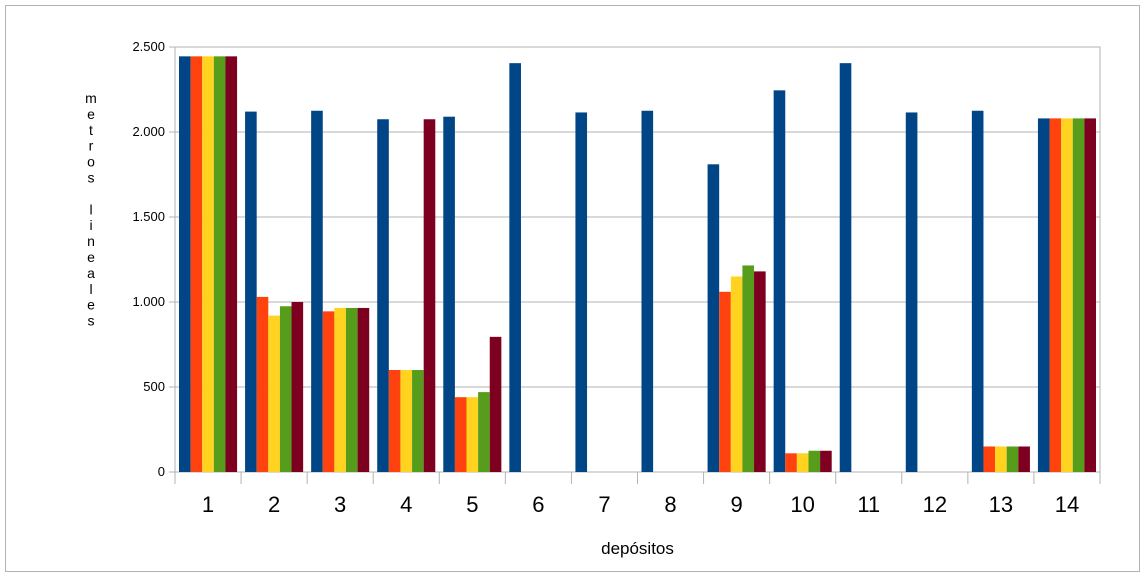  I want to click on x-tick-label: 3, so click(340, 504).